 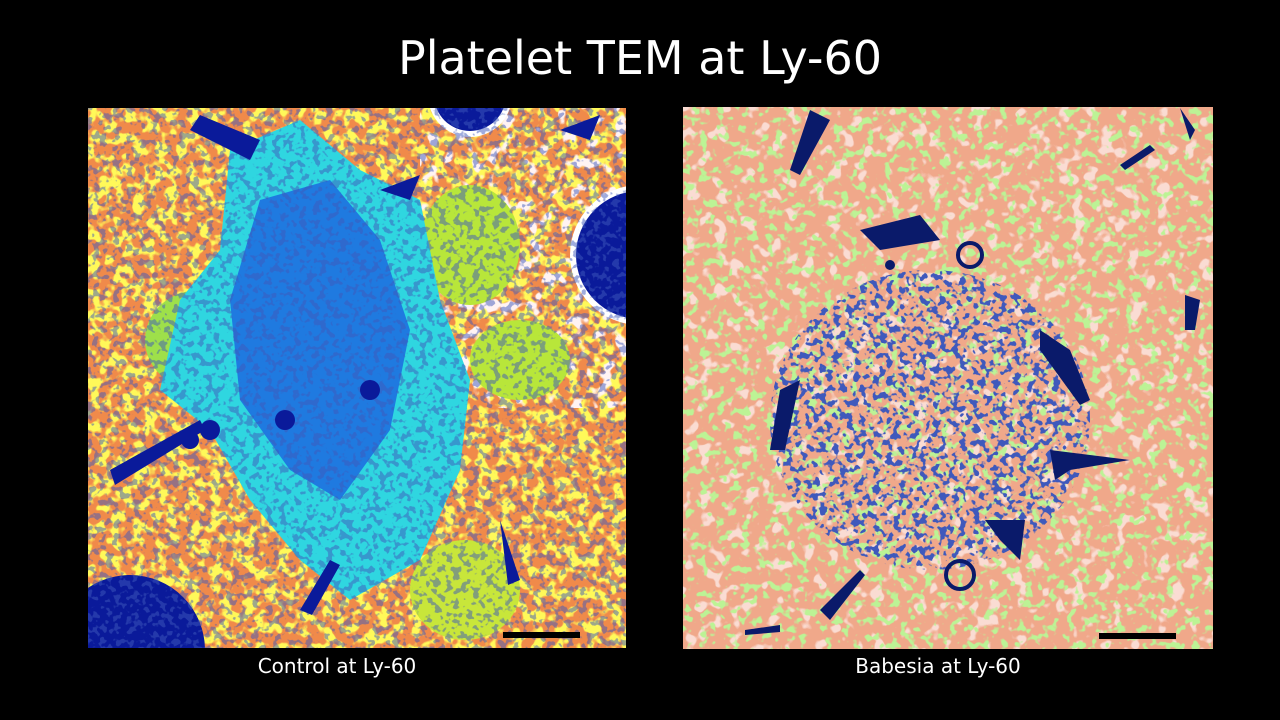 What do you see at coordinates (937, 666) in the screenshot?
I see `panel-caption: Babesia at Ly-60` at bounding box center [937, 666].